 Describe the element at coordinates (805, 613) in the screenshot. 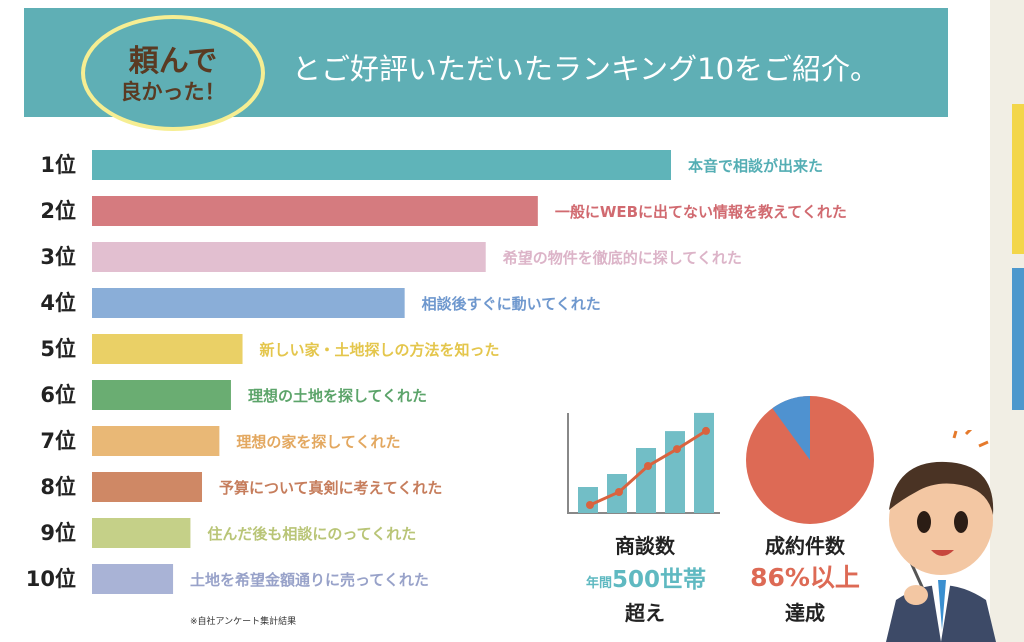

I see `contracts-suffix: 達成` at that location.